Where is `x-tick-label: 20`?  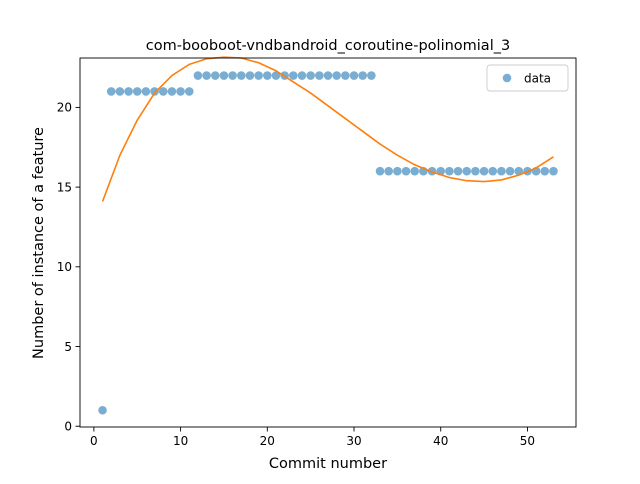 x-tick-label: 20 is located at coordinates (267, 441).